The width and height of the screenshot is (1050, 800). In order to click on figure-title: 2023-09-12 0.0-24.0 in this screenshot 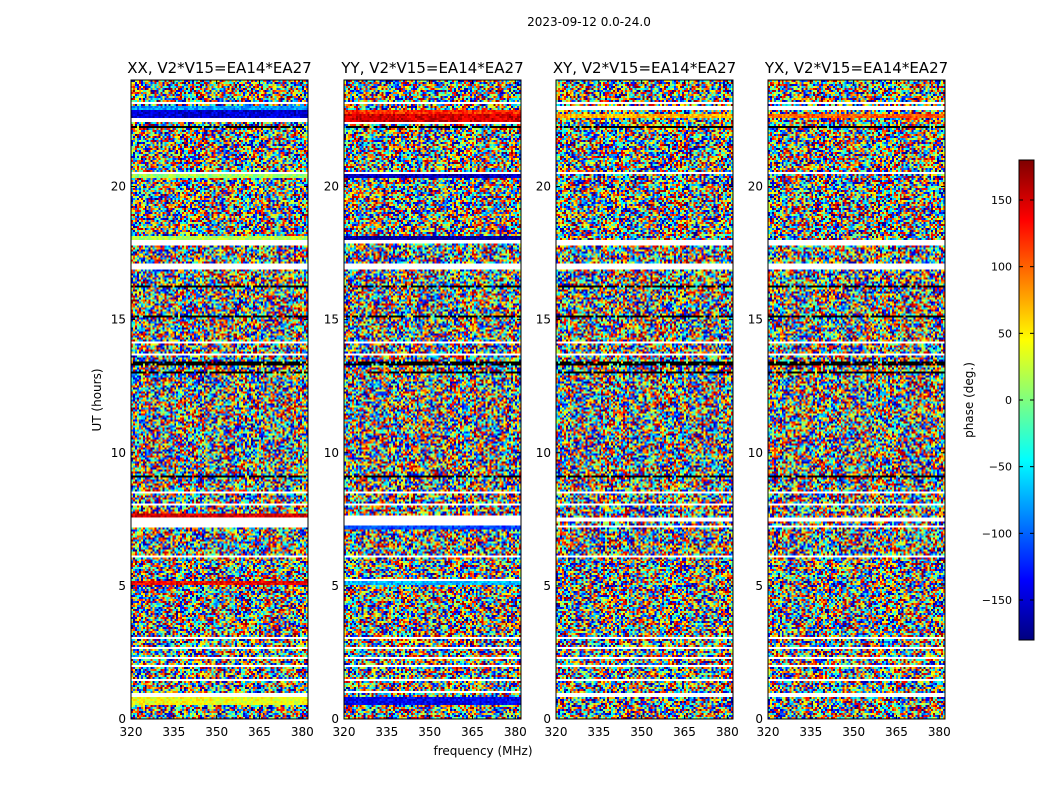, I will do `click(589, 22)`.